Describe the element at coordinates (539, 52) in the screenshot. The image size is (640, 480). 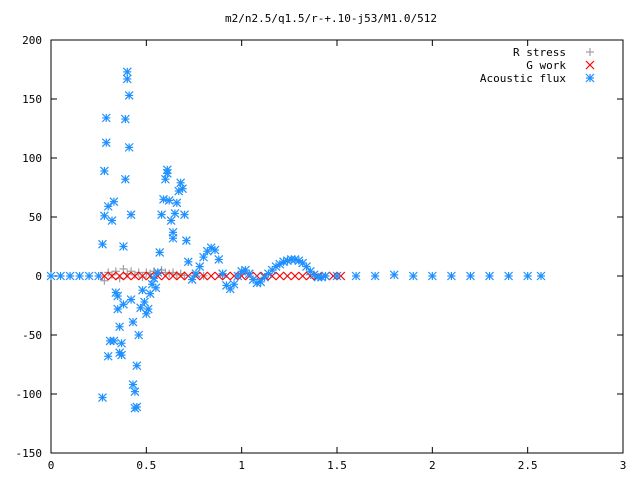
I see `legend-label: R stress` at that location.